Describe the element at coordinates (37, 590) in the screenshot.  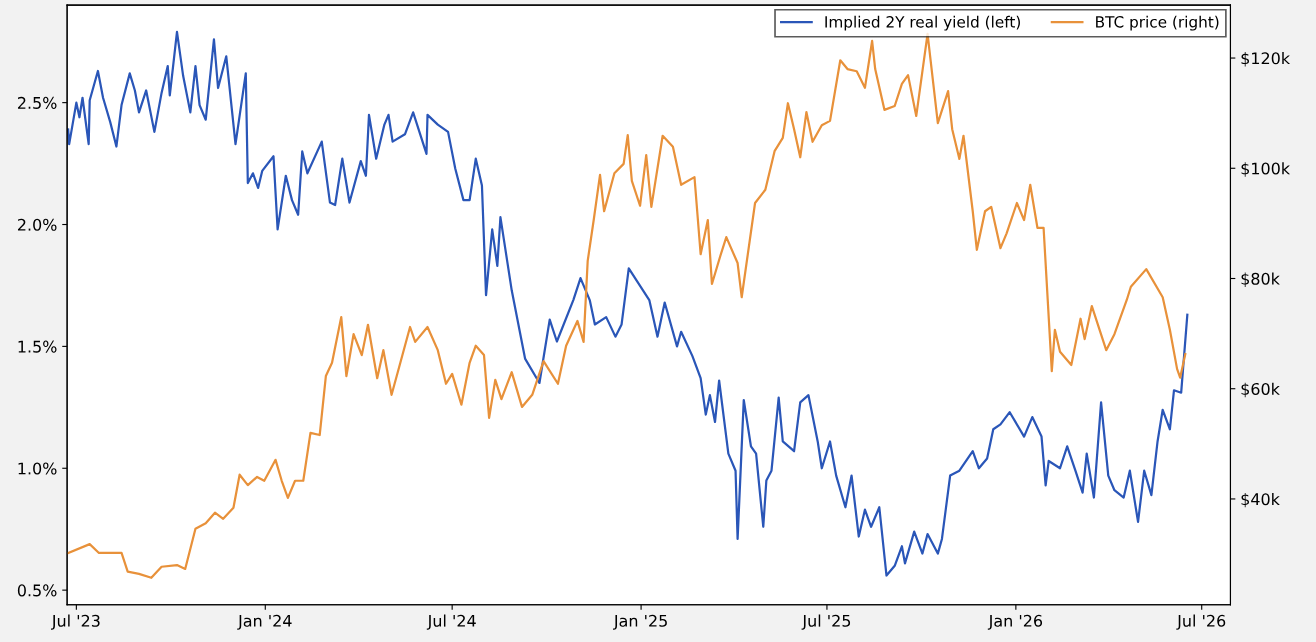
I see `y-tick-label: 0.5%` at that location.